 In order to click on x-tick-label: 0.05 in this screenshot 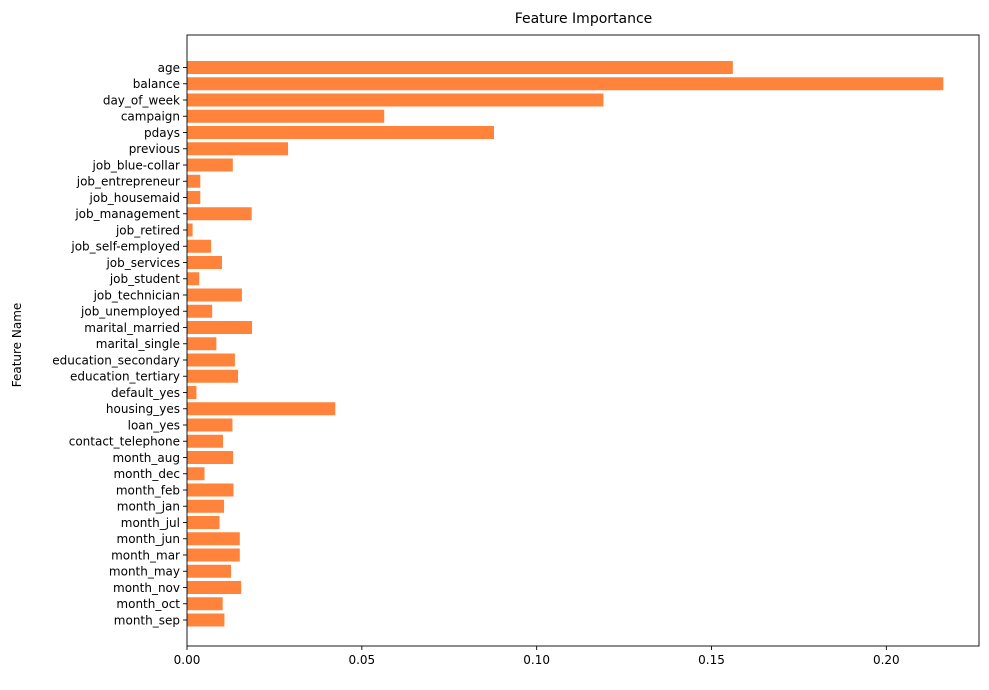, I will do `click(361, 660)`.